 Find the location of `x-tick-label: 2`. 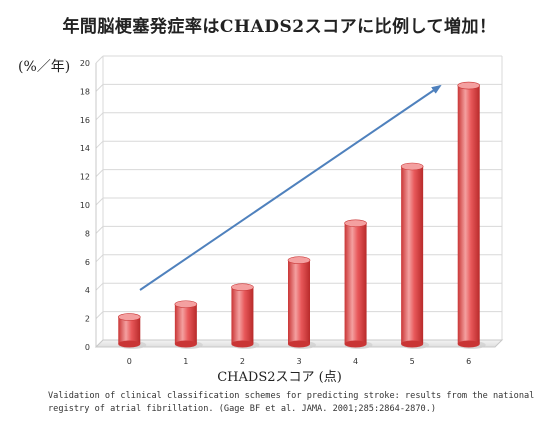

x-tick-label: 2 is located at coordinates (242, 361).